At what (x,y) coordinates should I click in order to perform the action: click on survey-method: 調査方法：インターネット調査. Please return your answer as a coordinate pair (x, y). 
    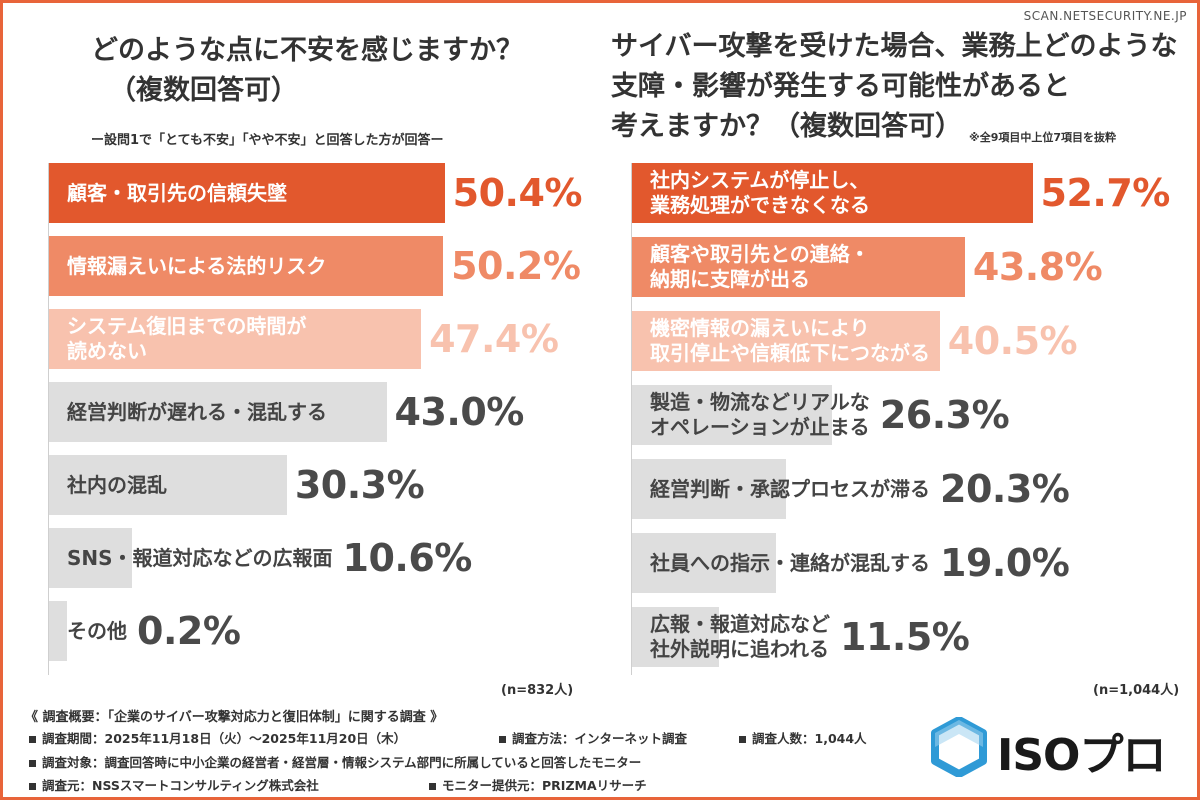
    Looking at the image, I should click on (593, 737).